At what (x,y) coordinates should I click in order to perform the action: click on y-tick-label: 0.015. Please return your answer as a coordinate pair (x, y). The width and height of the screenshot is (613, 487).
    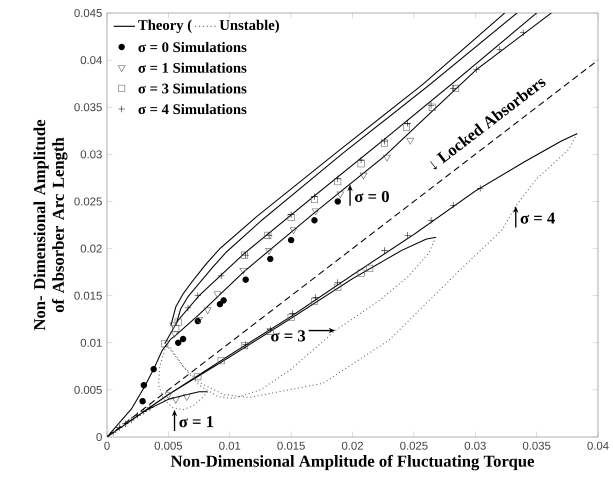
    Looking at the image, I should click on (88, 296).